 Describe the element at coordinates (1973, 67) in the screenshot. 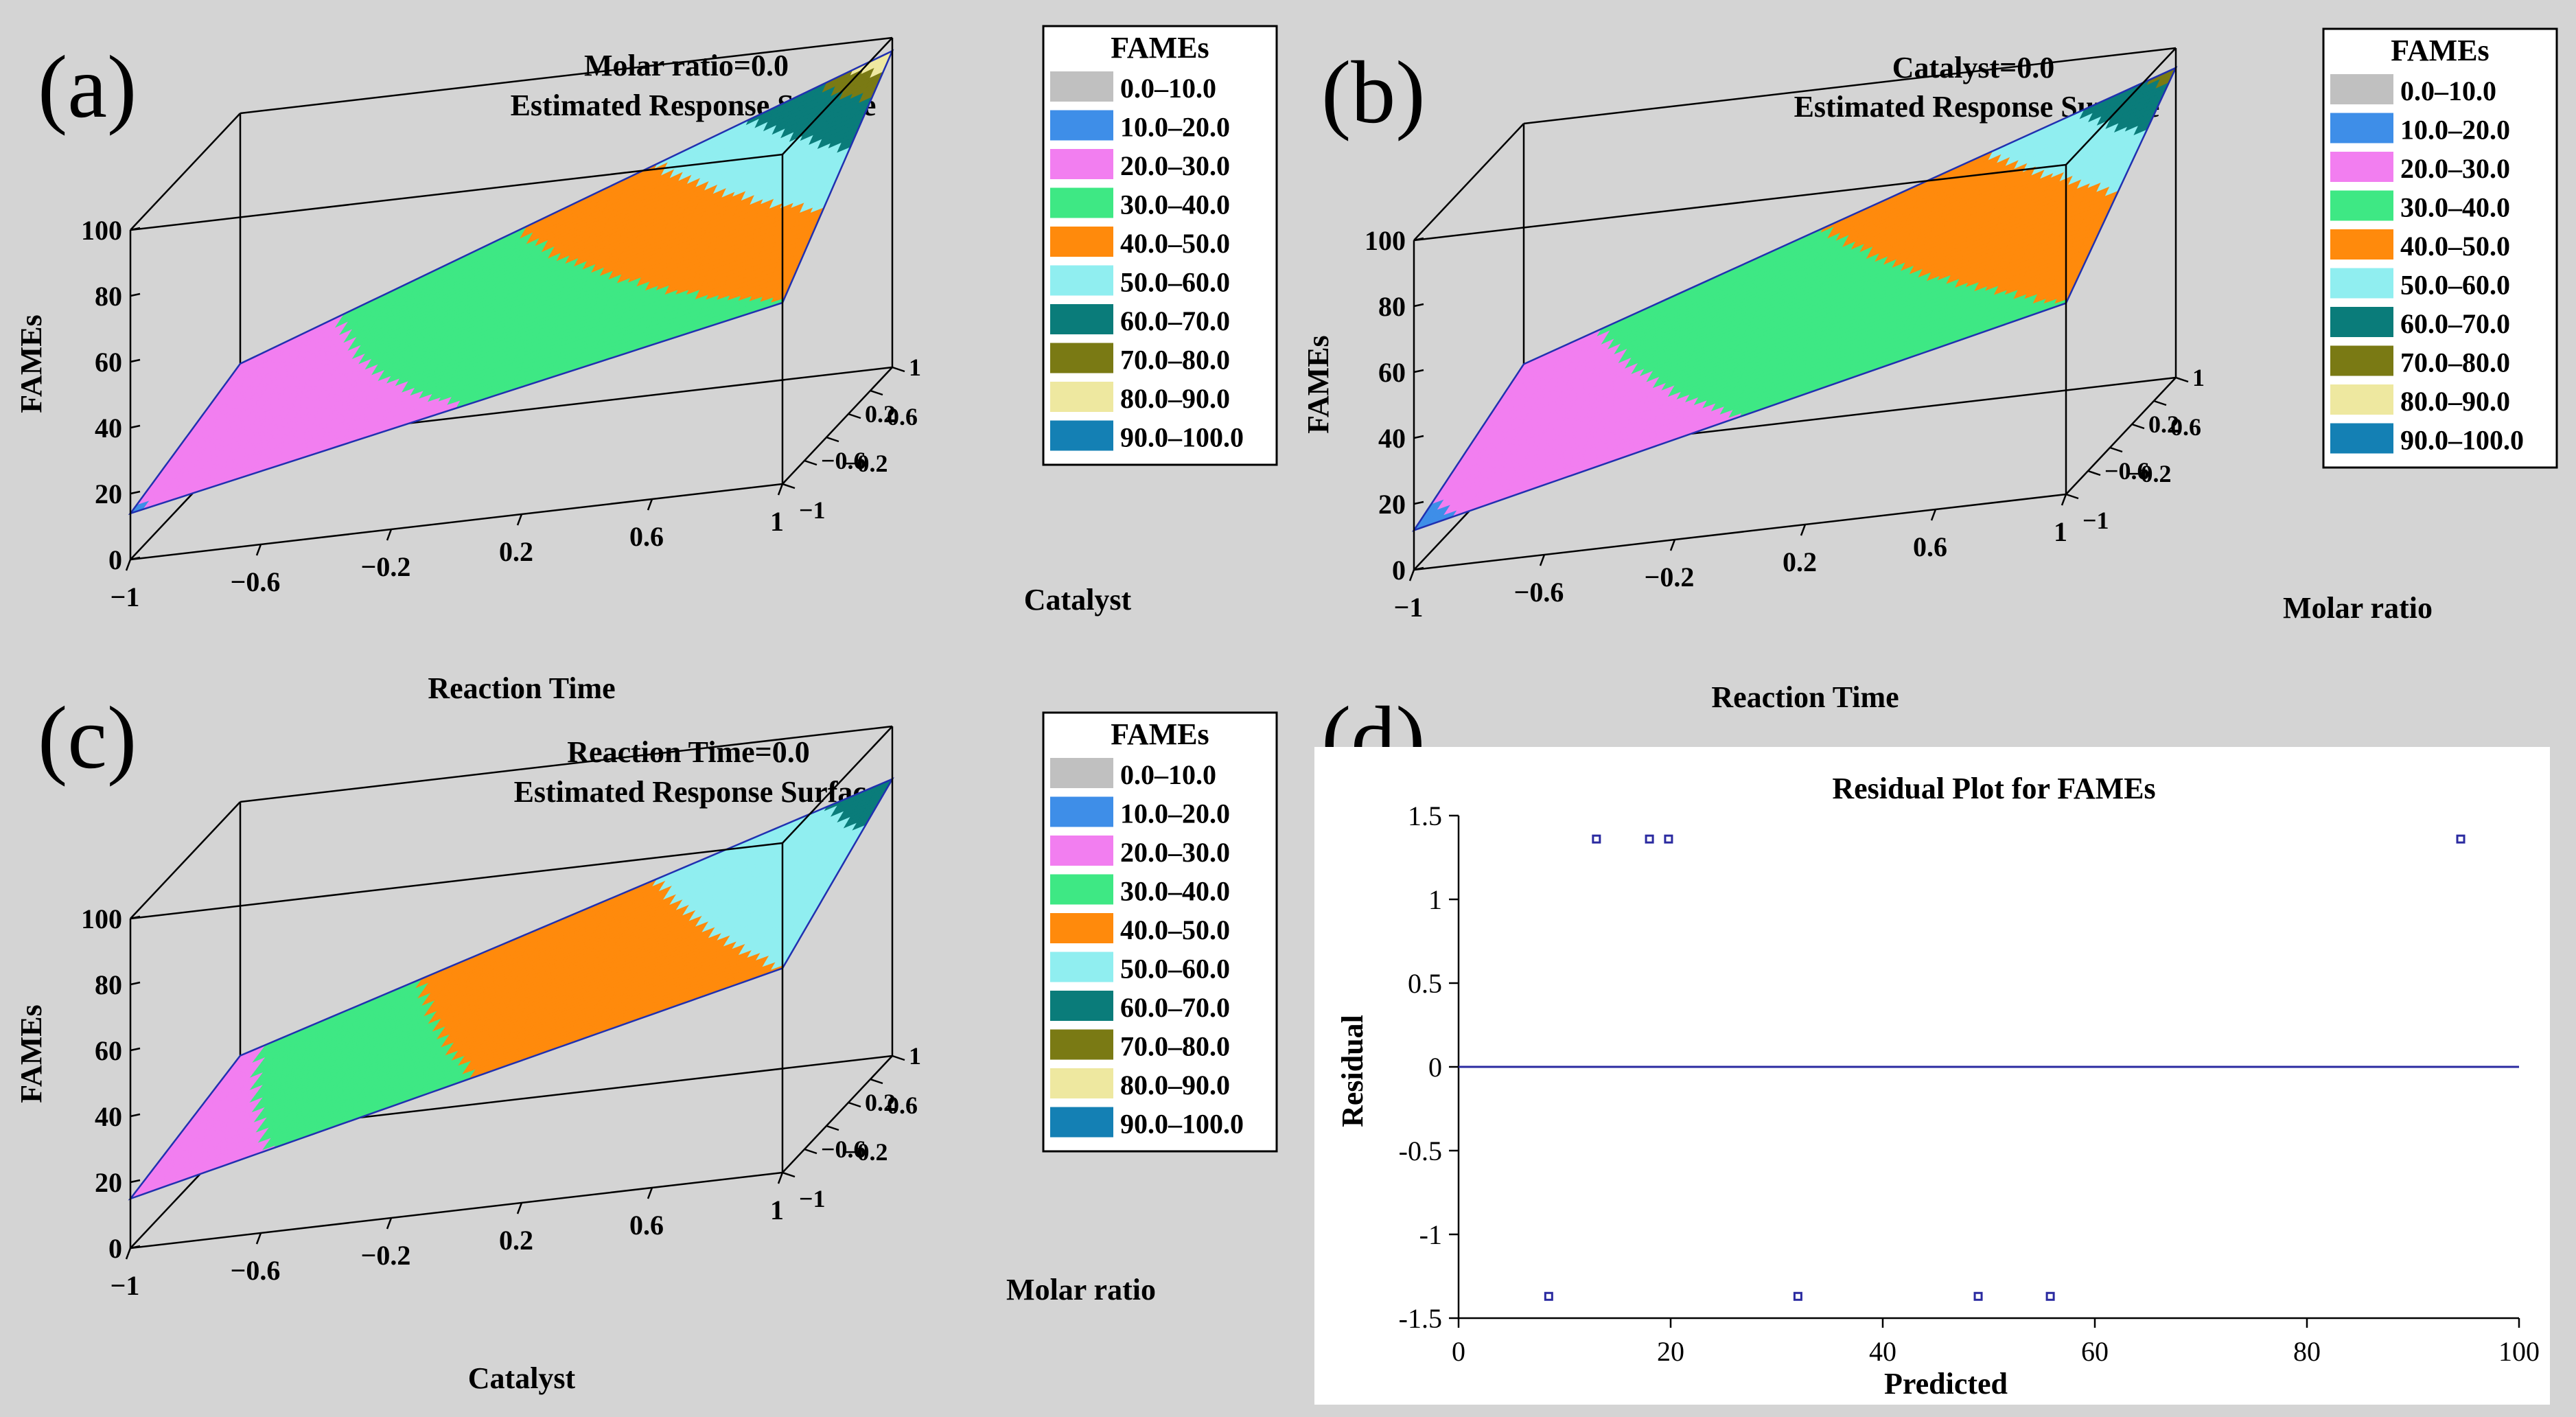

I see `title-b: Catalyst=0.0` at that location.